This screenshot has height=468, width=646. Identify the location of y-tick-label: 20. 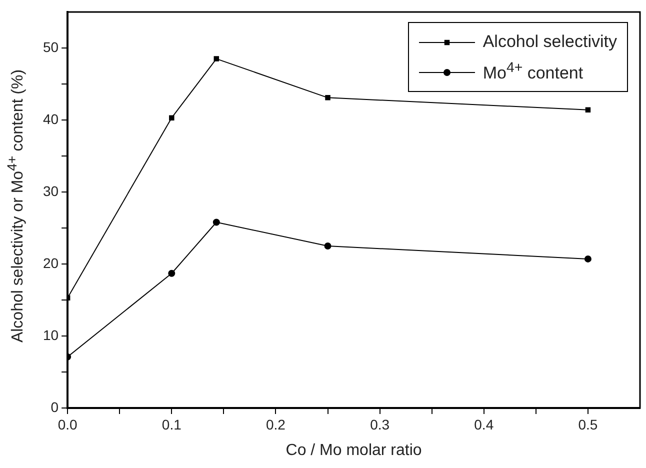
(50, 262).